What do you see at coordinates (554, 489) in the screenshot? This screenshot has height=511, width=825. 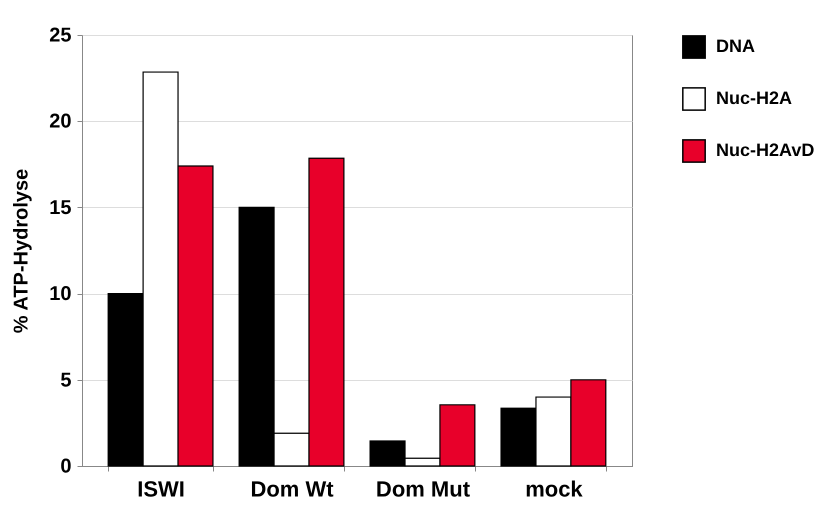 I see `x-tick-label: mock` at bounding box center [554, 489].